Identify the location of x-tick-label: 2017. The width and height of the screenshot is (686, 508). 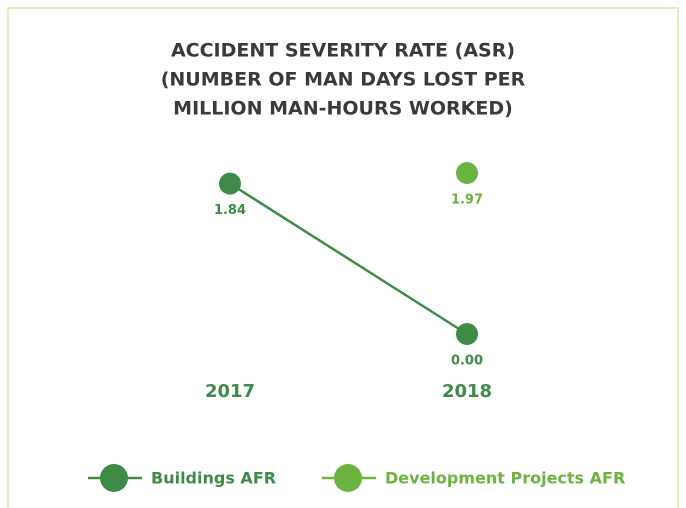
(230, 391).